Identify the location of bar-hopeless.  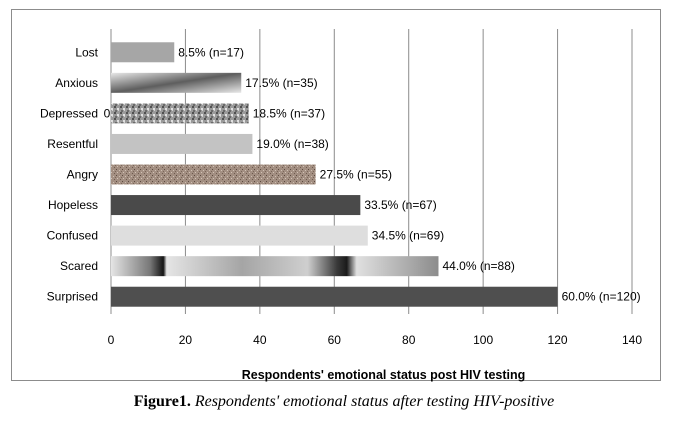
(236, 205).